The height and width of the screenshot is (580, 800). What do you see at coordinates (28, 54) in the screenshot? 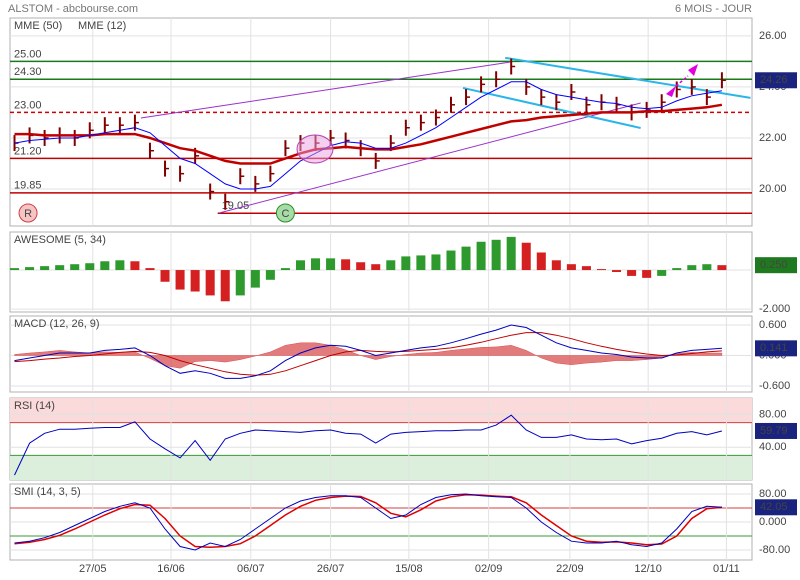
I see `level-label: 25.00` at bounding box center [28, 54].